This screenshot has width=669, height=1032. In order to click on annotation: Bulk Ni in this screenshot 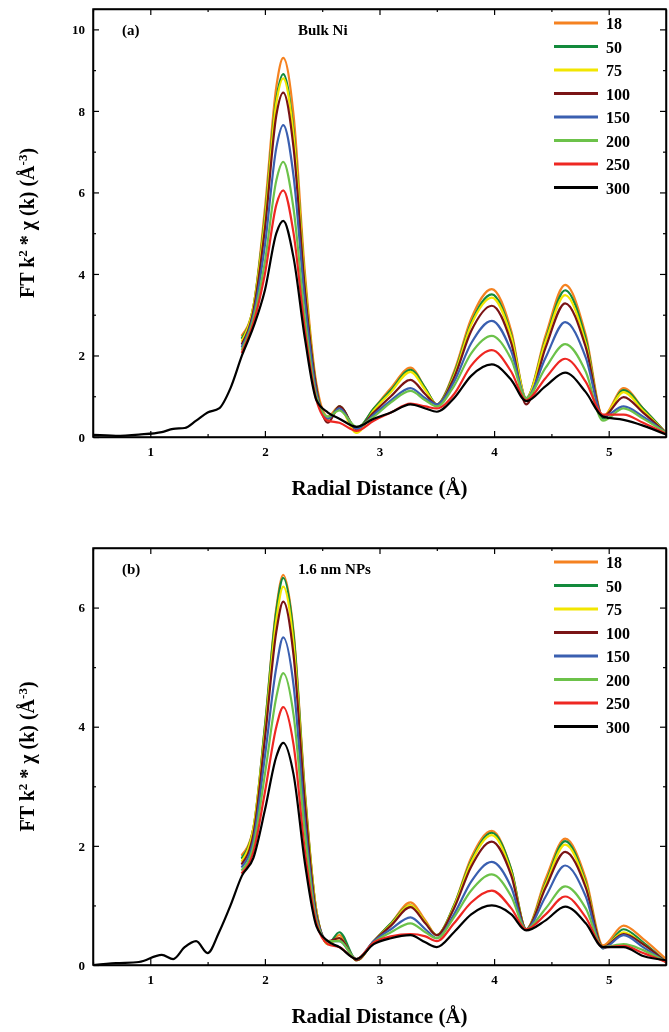, I will do `click(323, 30)`.